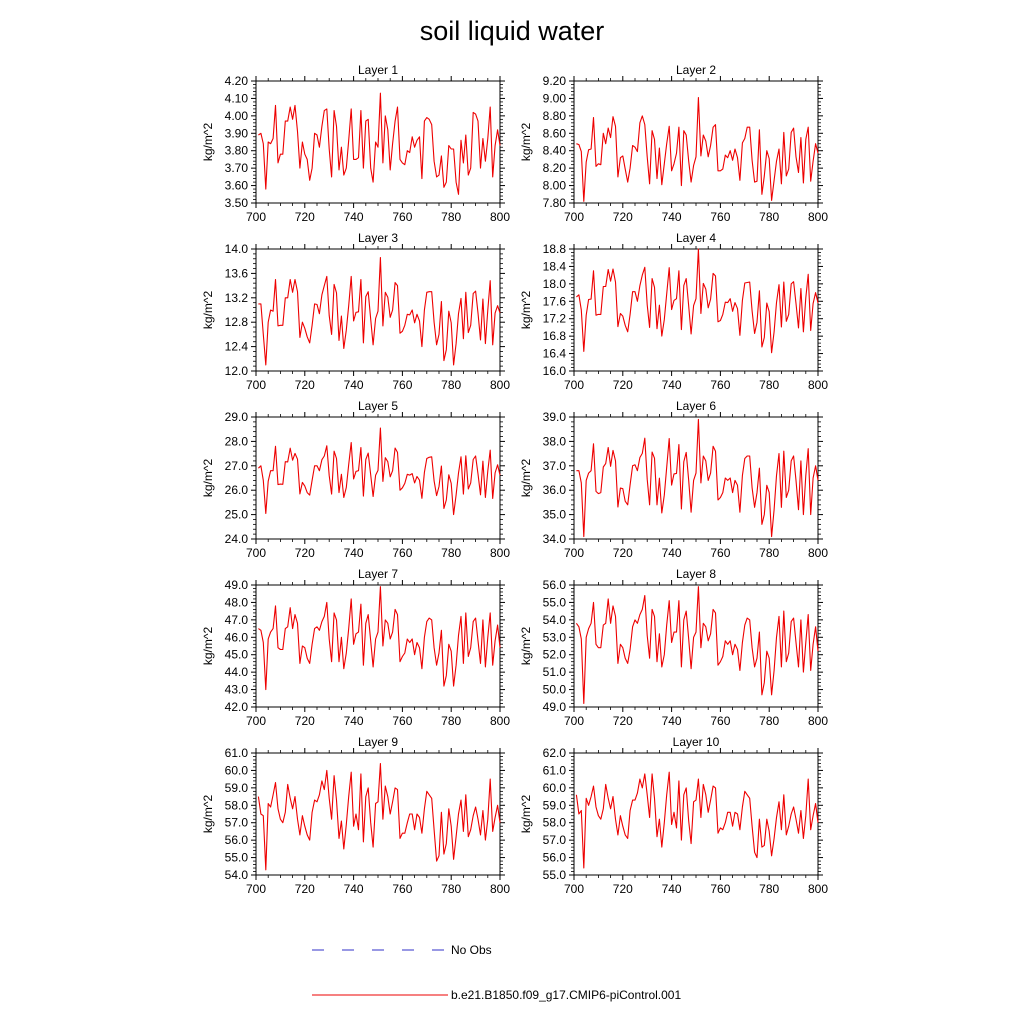 This screenshot has height=1024, width=1024. Describe the element at coordinates (237, 637) in the screenshot. I see `panel-7-ytick-label: 46.0` at that location.